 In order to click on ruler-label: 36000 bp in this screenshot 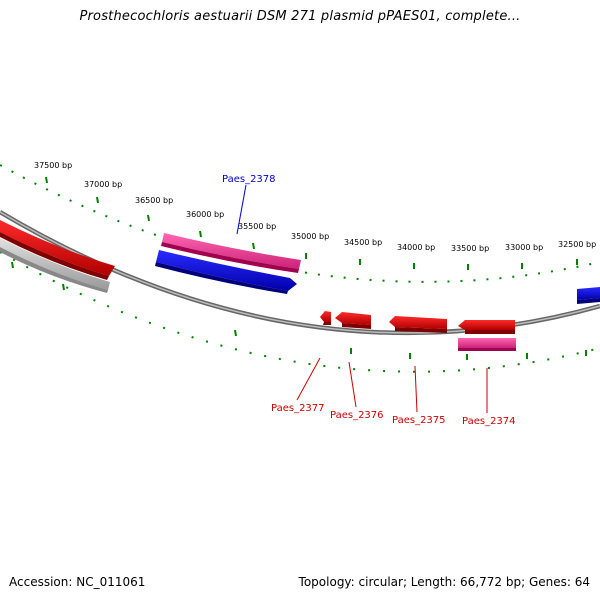, I will do `click(205, 214)`.